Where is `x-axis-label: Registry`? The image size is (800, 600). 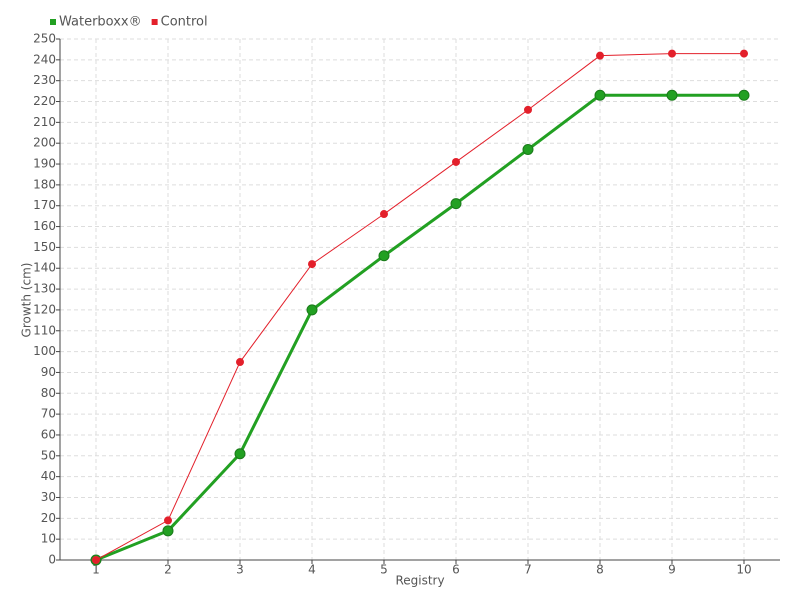 x-axis-label: Registry is located at coordinates (419, 581).